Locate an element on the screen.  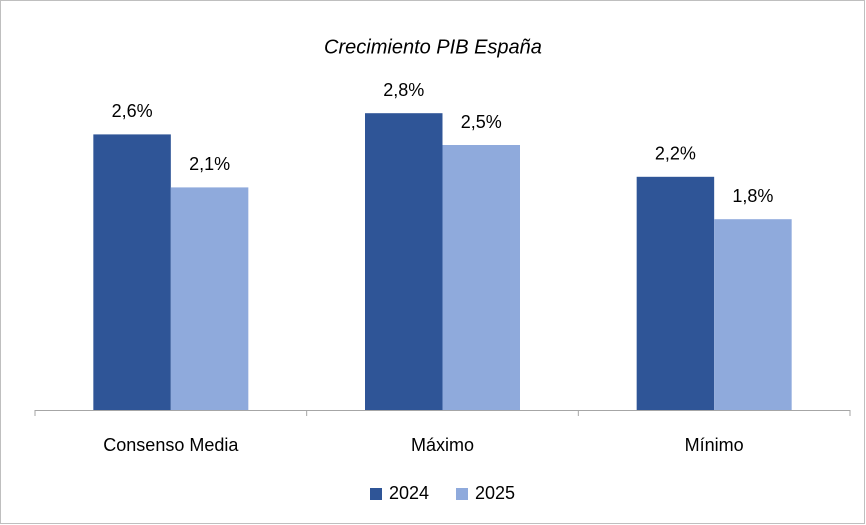
legend-label: 2024 is located at coordinates (409, 493).